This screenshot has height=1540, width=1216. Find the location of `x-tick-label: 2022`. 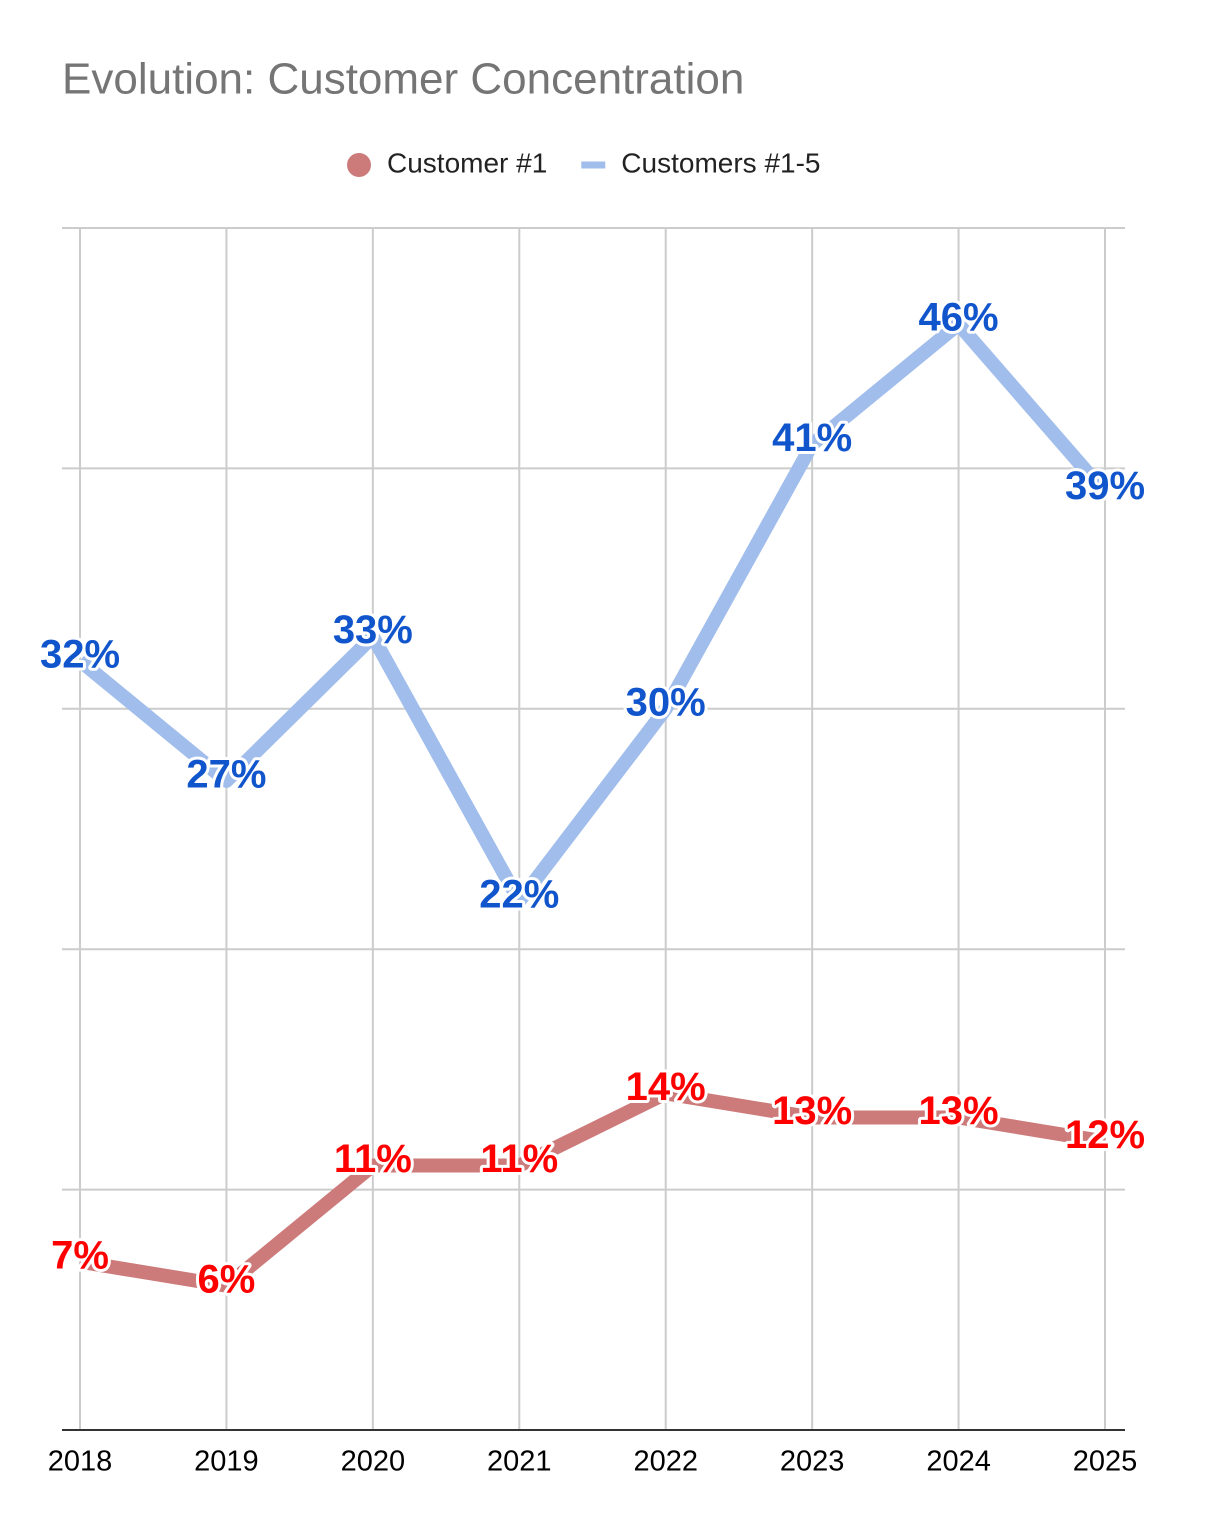

x-tick-label: 2022 is located at coordinates (665, 1462).